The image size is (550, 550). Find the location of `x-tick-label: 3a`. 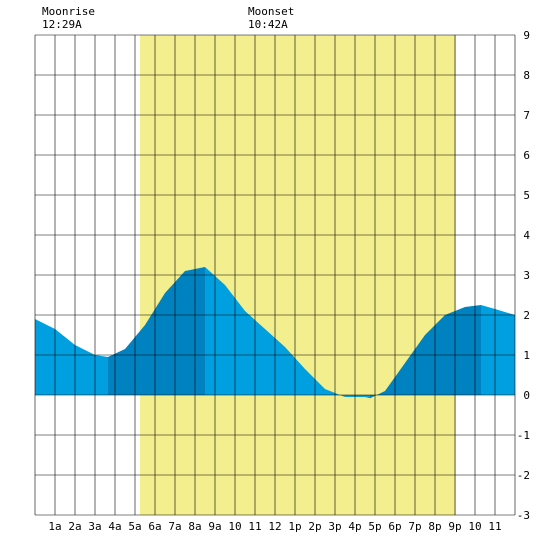

x-tick-label: 3a is located at coordinates (94, 526).